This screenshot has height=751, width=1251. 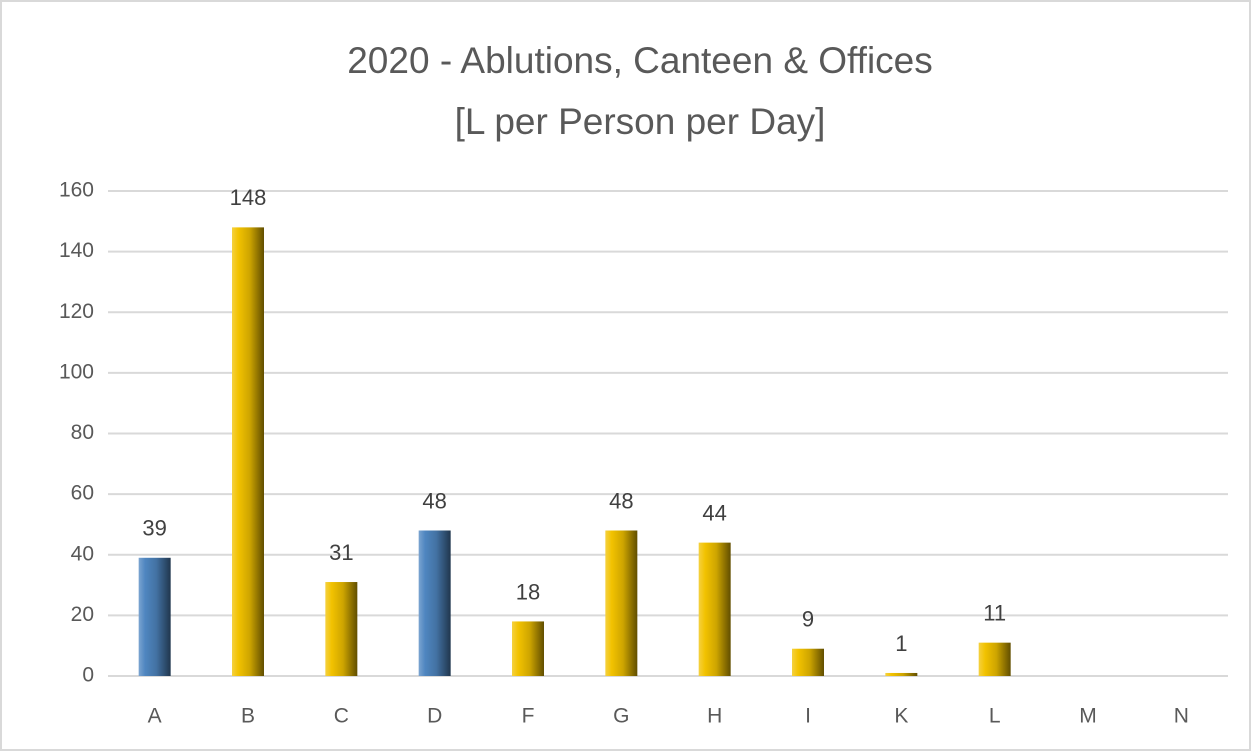 I want to click on y-tick-label: 0, so click(x=88, y=675).